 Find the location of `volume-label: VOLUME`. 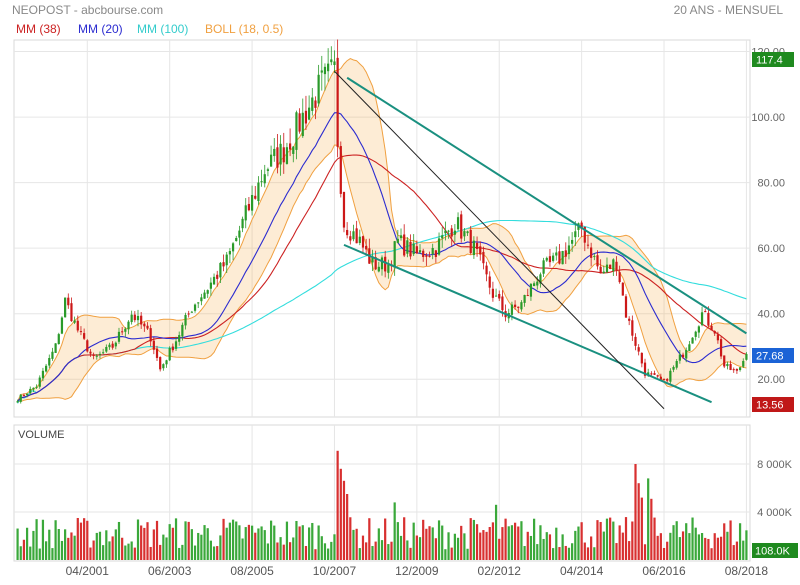

volume-label: VOLUME is located at coordinates (41, 435).